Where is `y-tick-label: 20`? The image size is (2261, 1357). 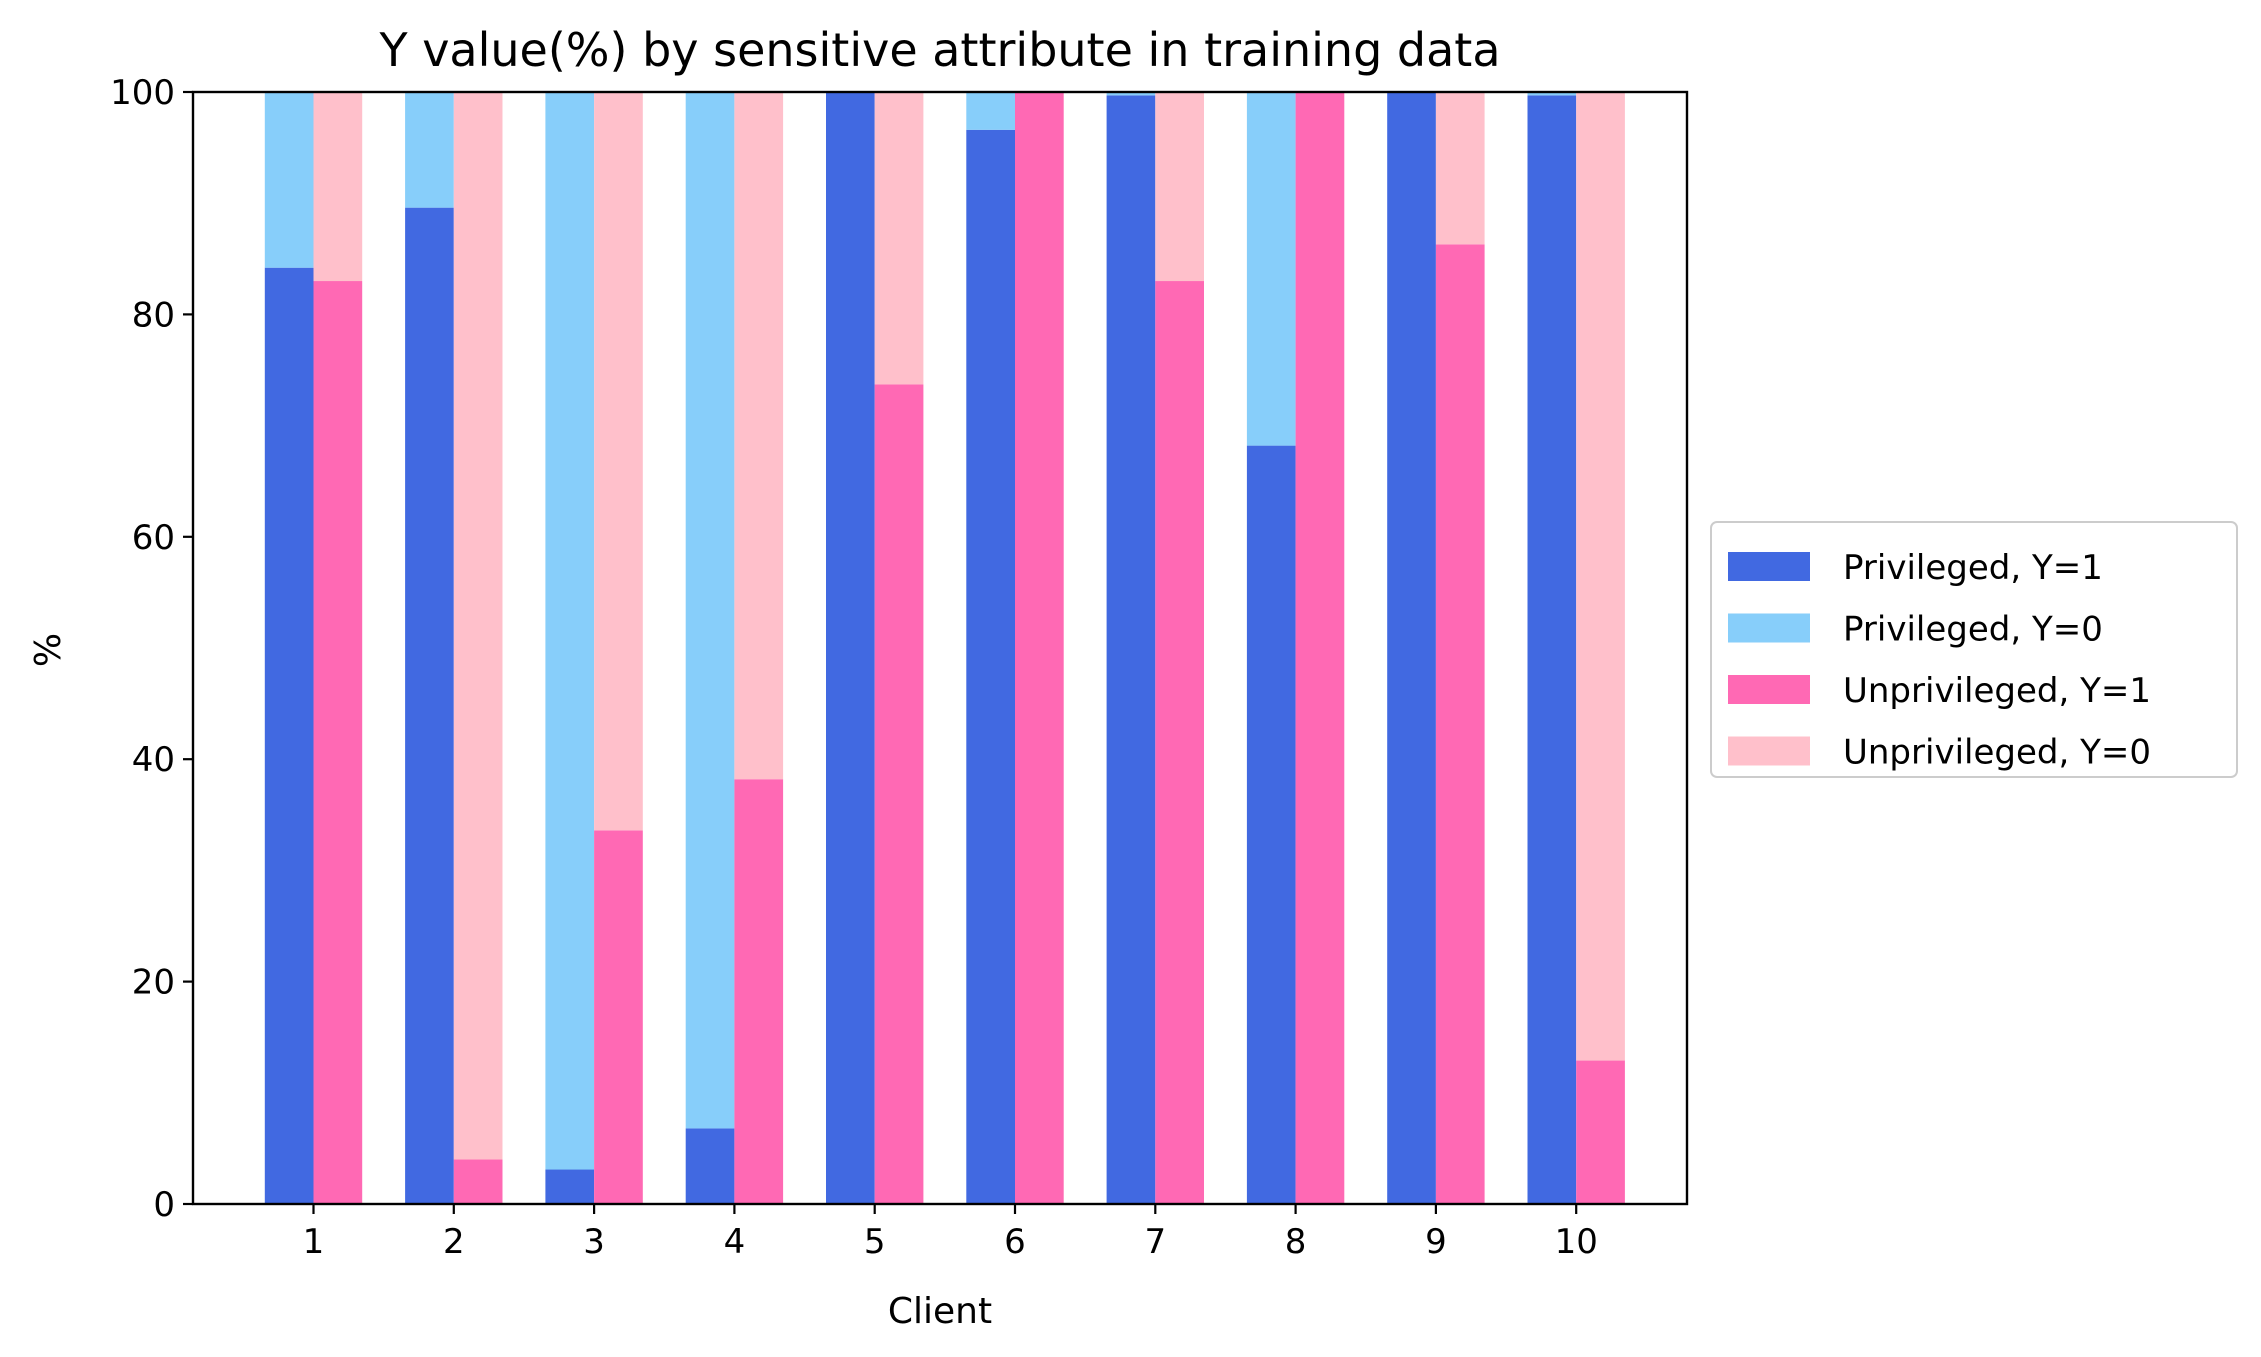
y-tick-label: 20 is located at coordinates (153, 983).